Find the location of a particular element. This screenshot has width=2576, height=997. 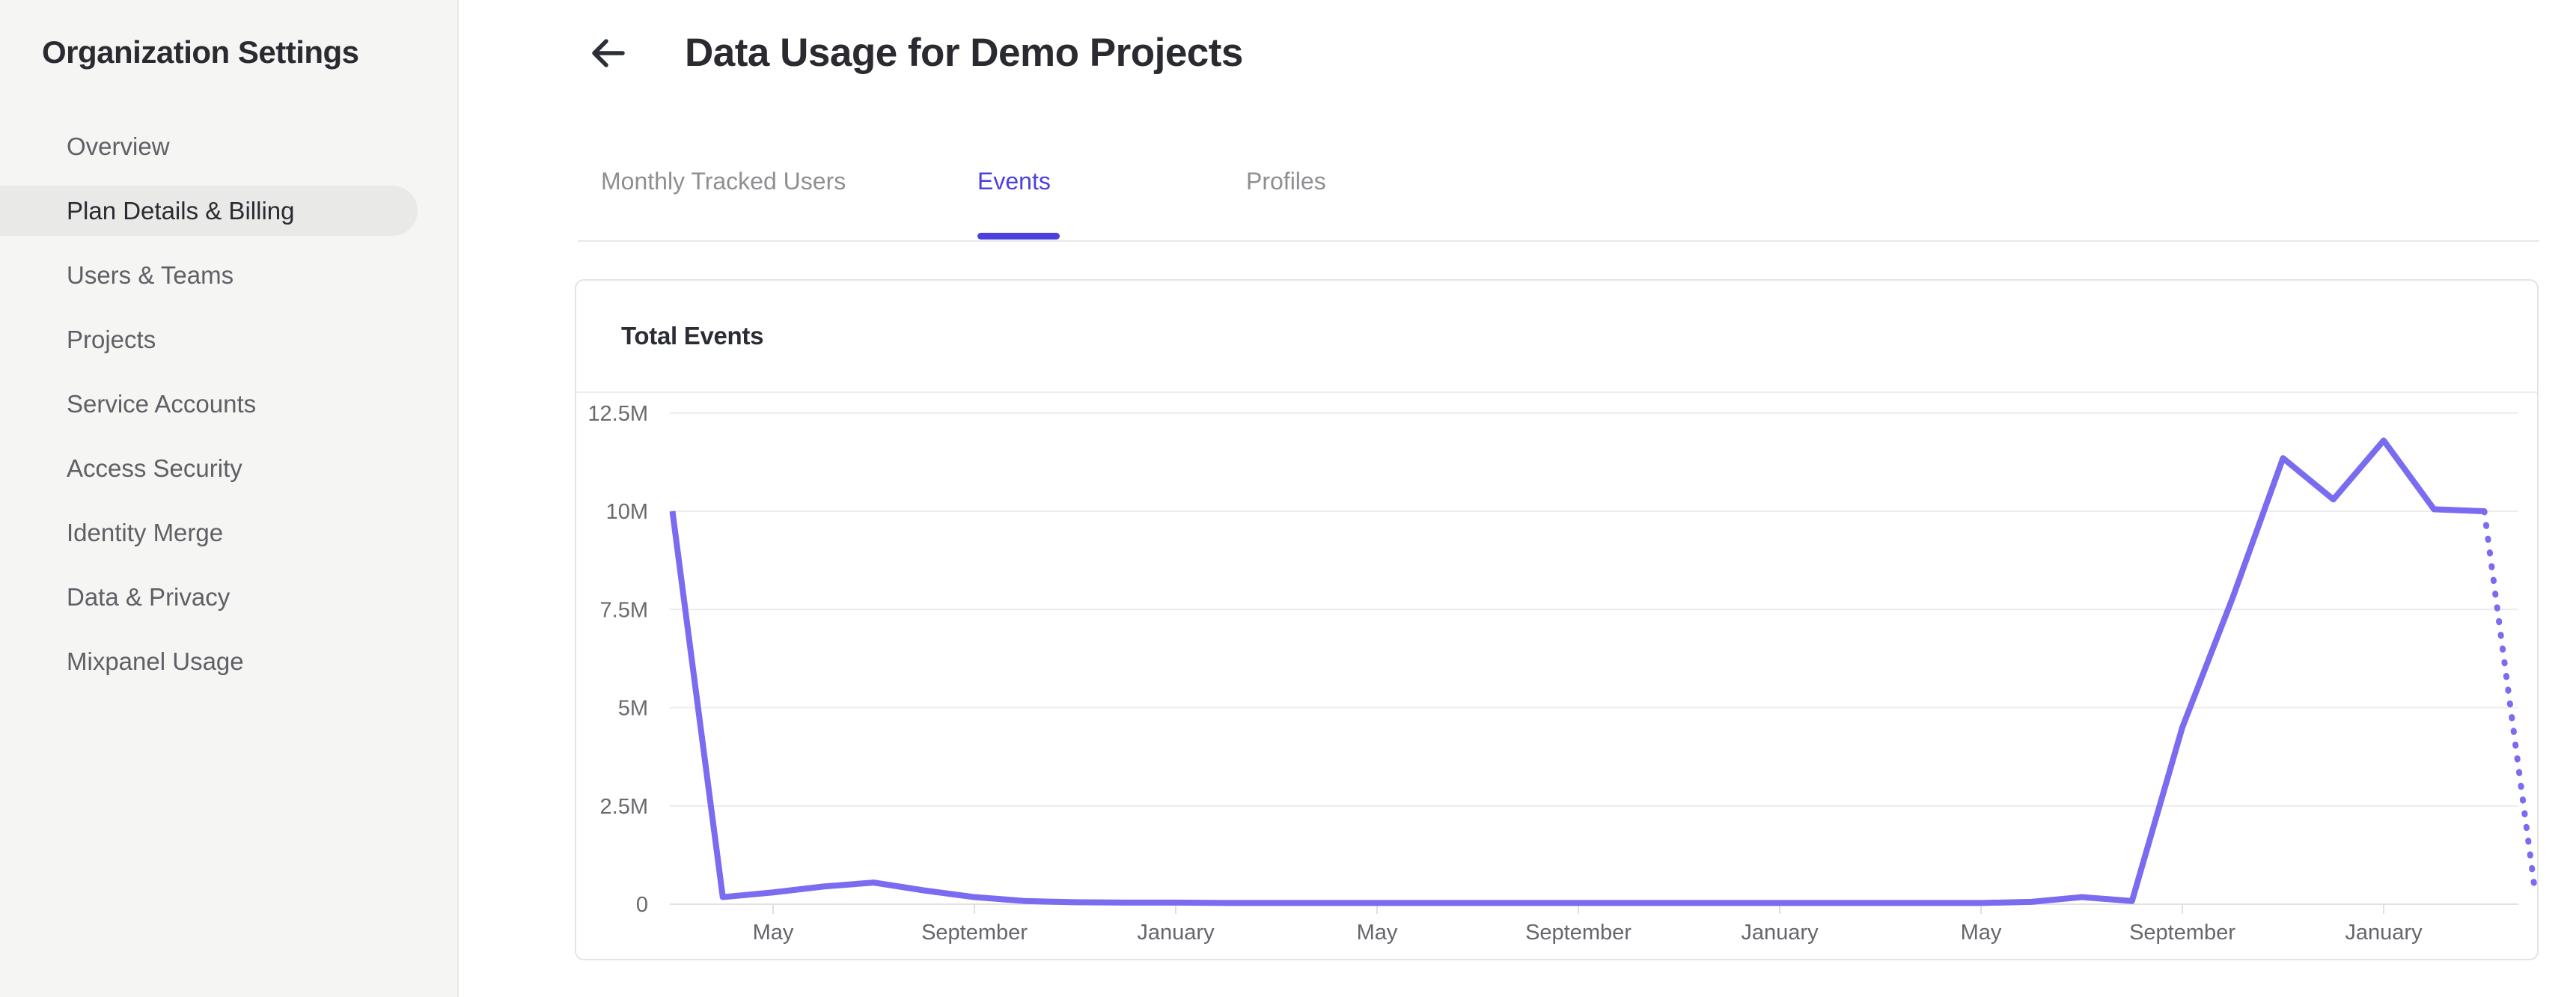

sidebar-item-data-privacy: Data & Privacy is located at coordinates (149, 596).